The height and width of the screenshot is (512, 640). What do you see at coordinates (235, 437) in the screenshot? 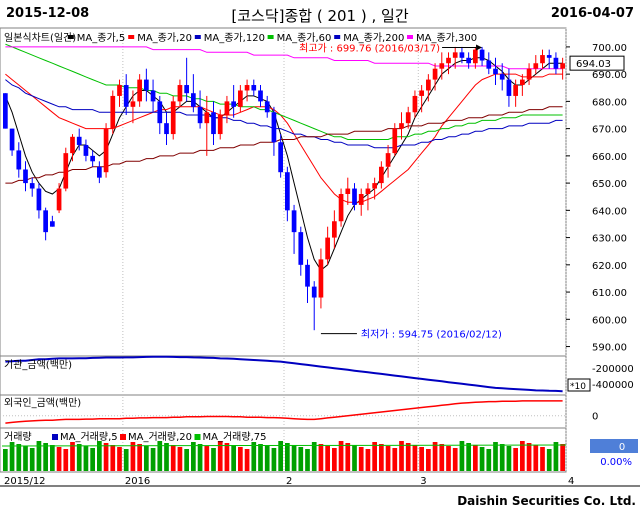
I see `volume-legend-label: MA_거래량,75` at bounding box center [235, 437].